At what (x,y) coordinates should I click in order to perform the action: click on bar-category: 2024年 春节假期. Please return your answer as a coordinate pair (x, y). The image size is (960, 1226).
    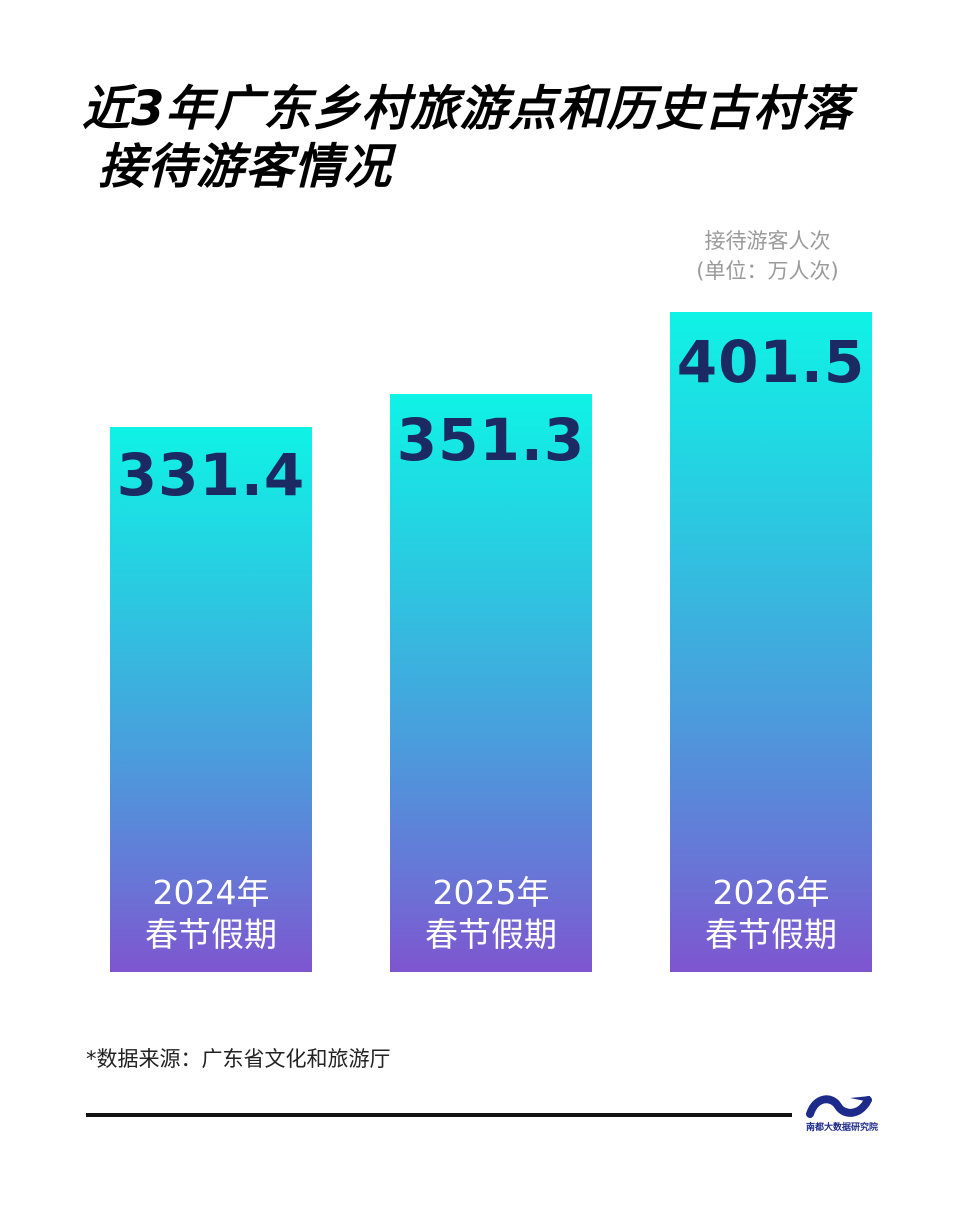
    Looking at the image, I should click on (211, 914).